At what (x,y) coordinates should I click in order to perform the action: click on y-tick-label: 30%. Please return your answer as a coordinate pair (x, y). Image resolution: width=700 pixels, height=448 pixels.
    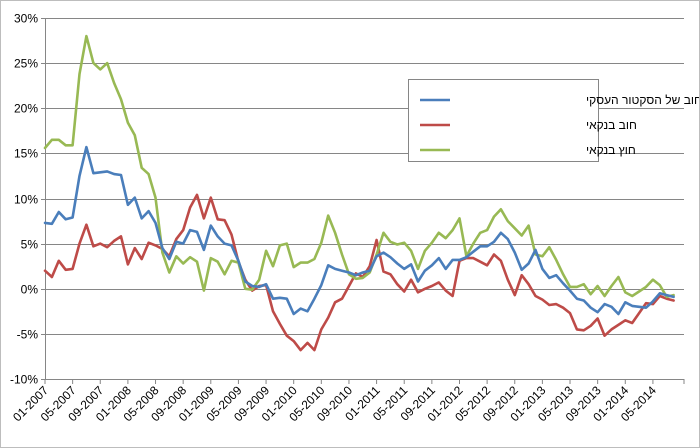
    Looking at the image, I should click on (26, 19).